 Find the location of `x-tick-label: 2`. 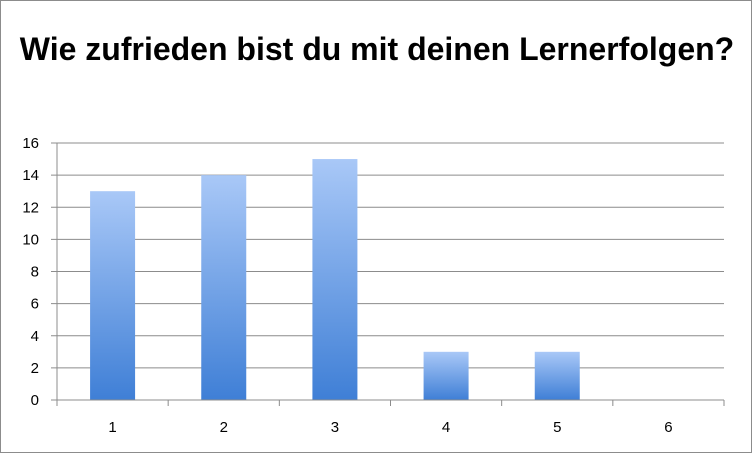

x-tick-label: 2 is located at coordinates (224, 427).